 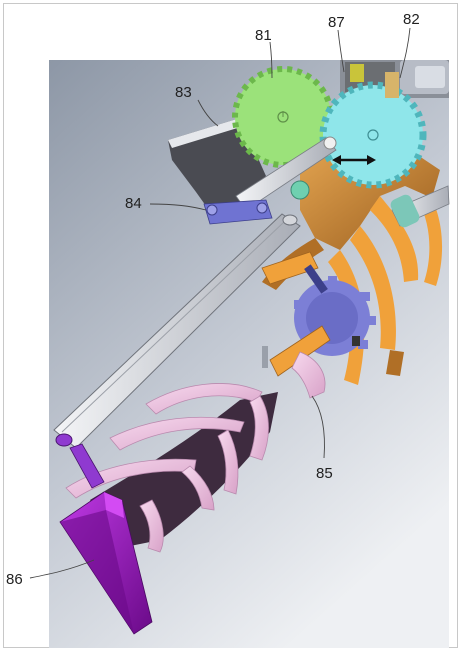 I want to click on label-85: 85, so click(x=324, y=473).